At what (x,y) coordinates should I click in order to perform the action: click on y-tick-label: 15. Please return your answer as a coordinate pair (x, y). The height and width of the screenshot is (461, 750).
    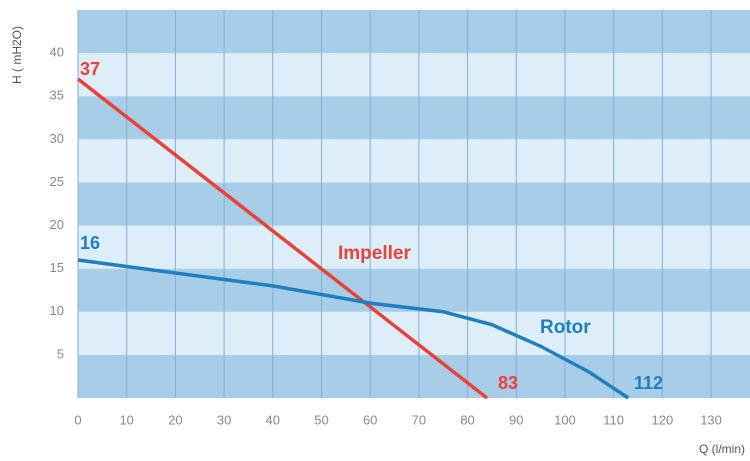
    Looking at the image, I should click on (57, 267).